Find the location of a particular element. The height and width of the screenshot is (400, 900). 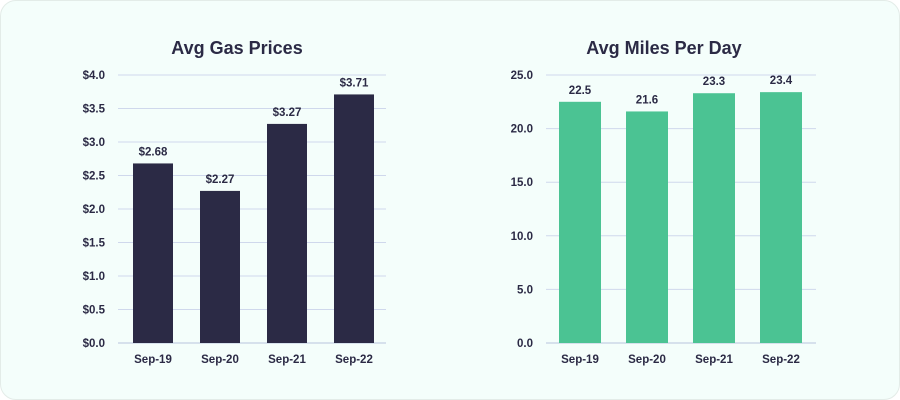

gas-y-tick-label: $0.5 is located at coordinates (94, 311).